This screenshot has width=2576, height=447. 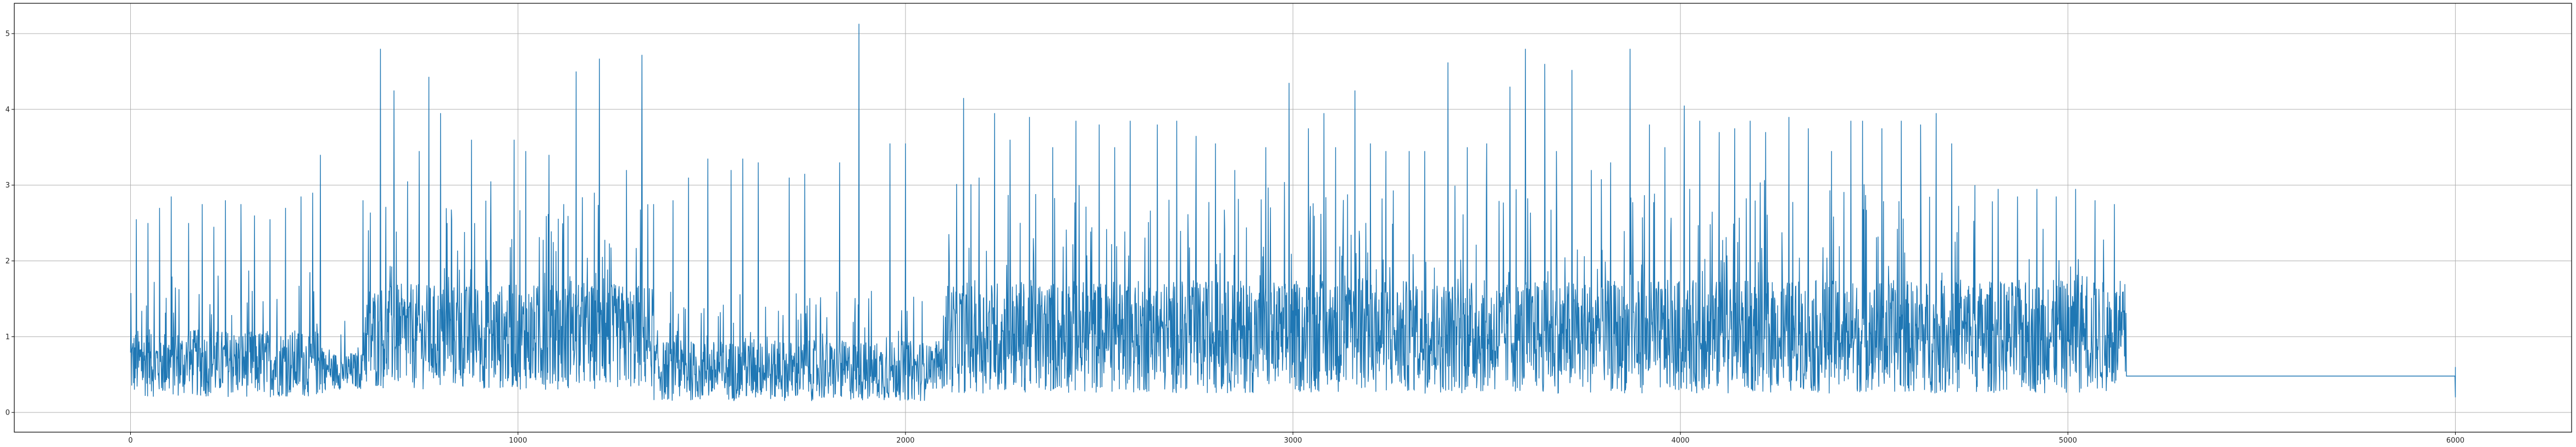 I want to click on y-tick-label: 1, so click(x=7, y=337).